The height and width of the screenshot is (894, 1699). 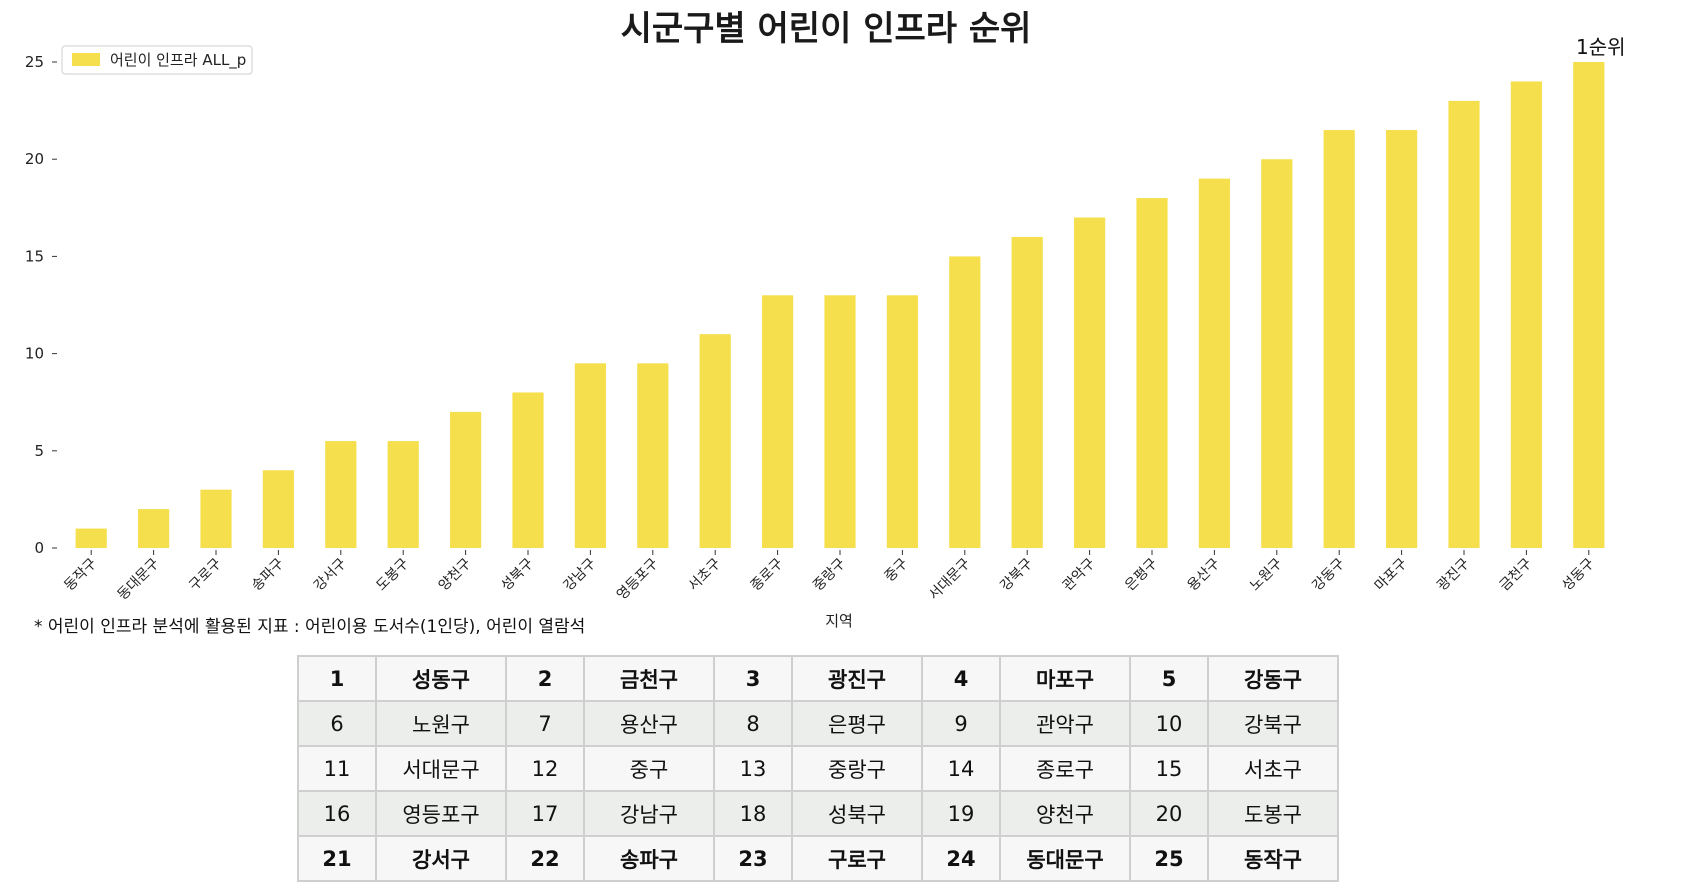 I want to click on rank-region: 광진구, so click(x=857, y=678).